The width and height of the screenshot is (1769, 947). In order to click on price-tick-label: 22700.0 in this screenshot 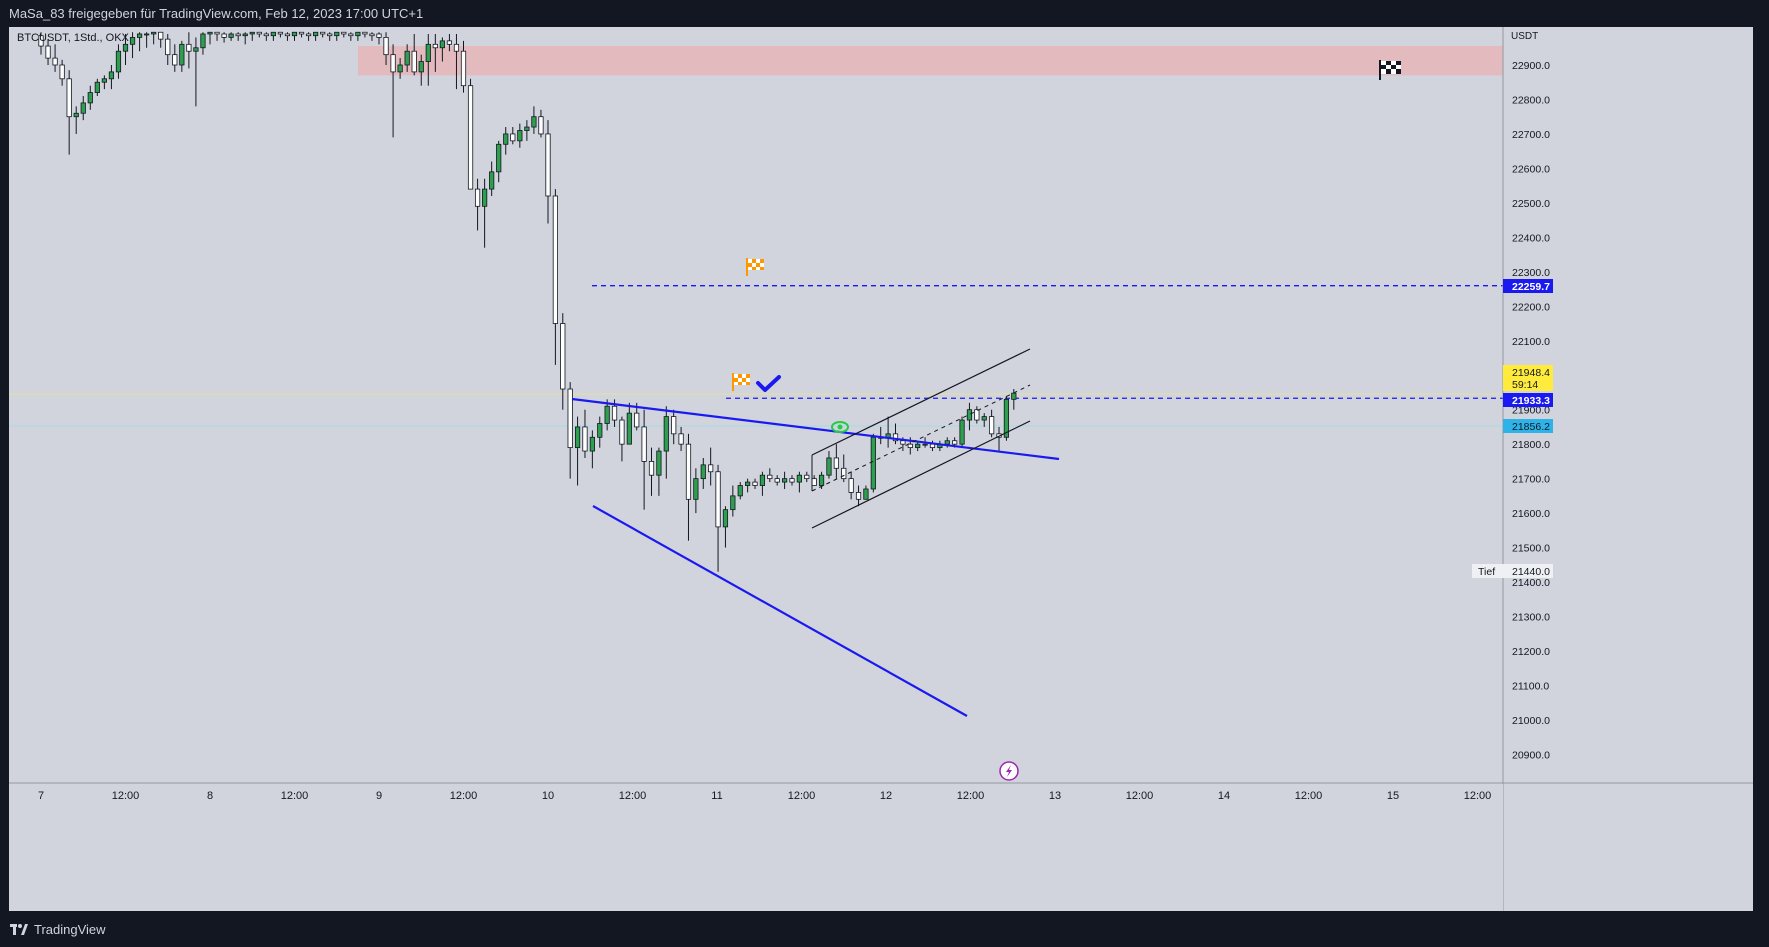, I will do `click(1531, 135)`.